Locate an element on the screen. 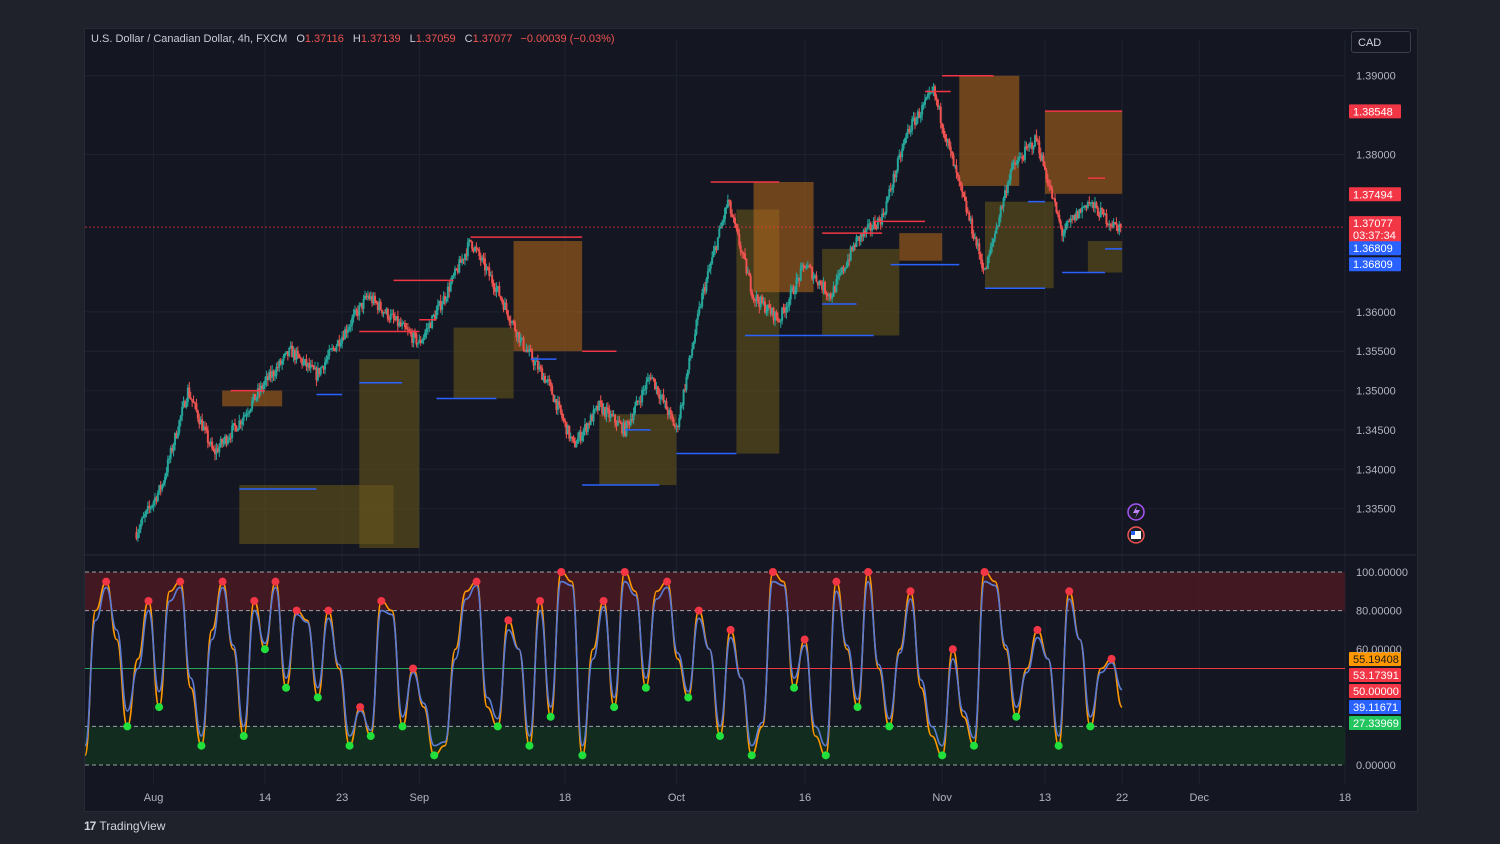 The image size is (1500, 844). price-tag-label: 1.36809 is located at coordinates (1373, 265).